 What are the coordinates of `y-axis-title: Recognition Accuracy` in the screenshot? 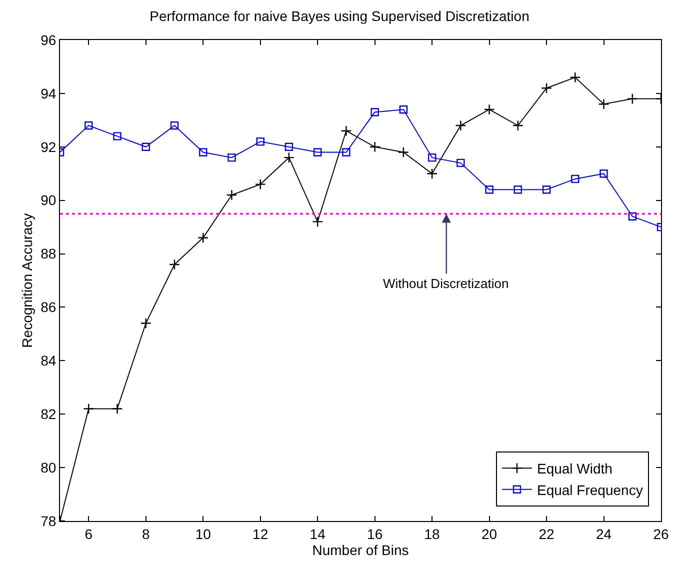 It's located at (27, 280).